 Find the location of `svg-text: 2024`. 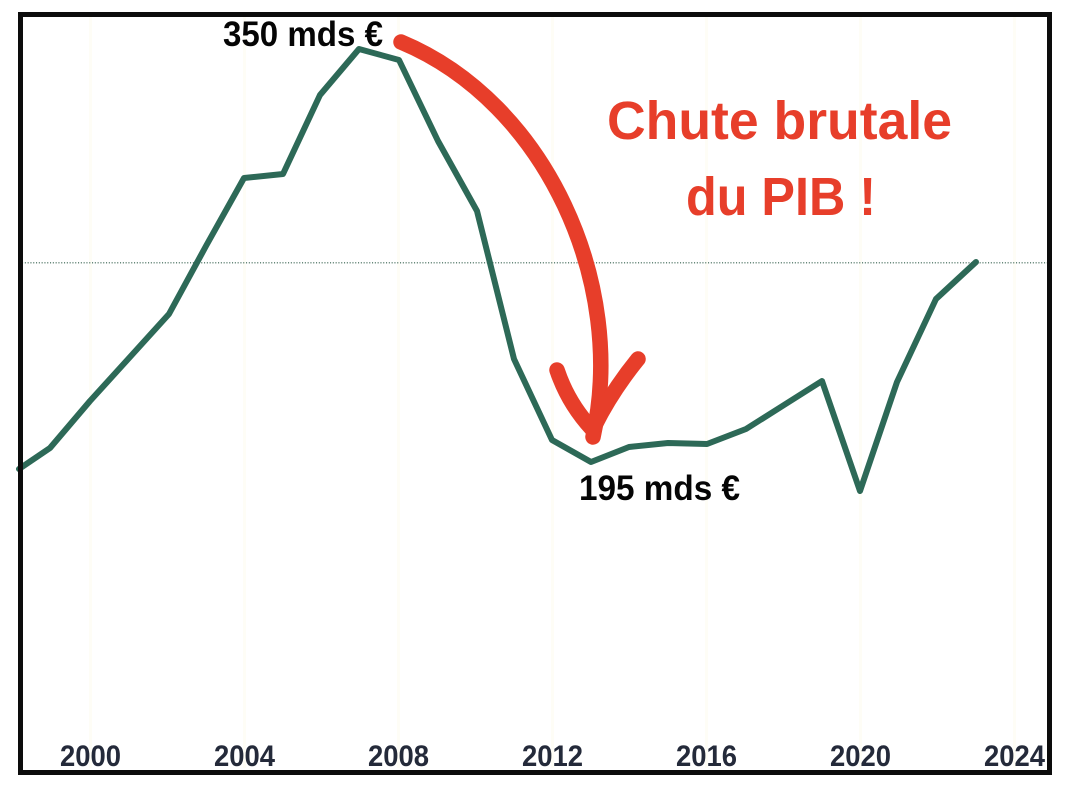

svg-text: 2024 is located at coordinates (1014, 756).